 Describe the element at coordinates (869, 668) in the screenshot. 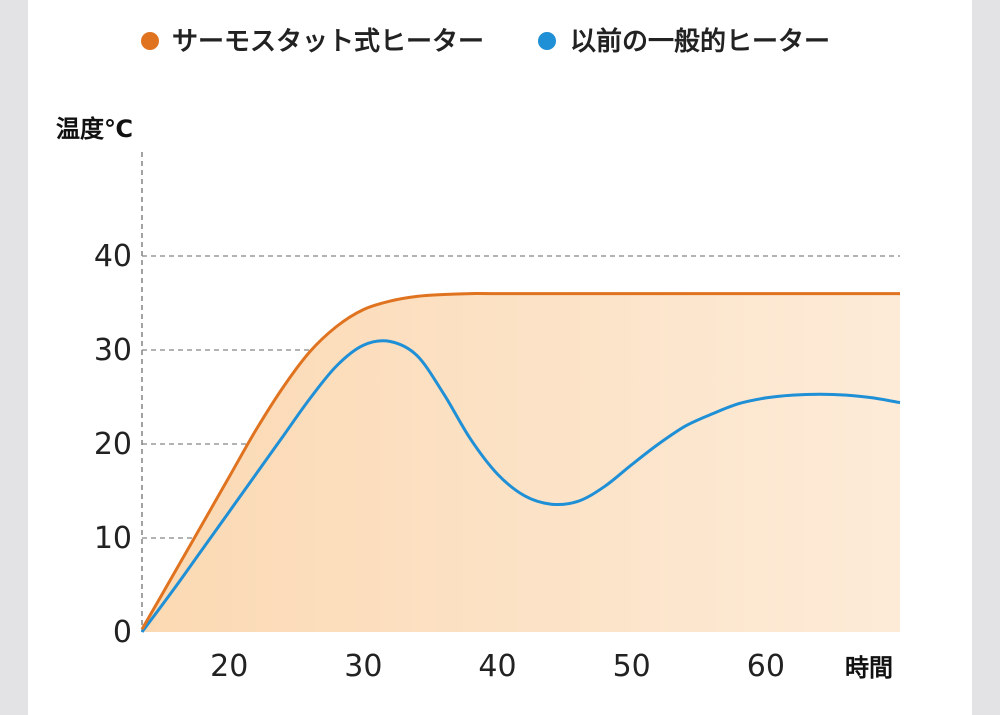

I see `x-axis-title: 時間` at that location.